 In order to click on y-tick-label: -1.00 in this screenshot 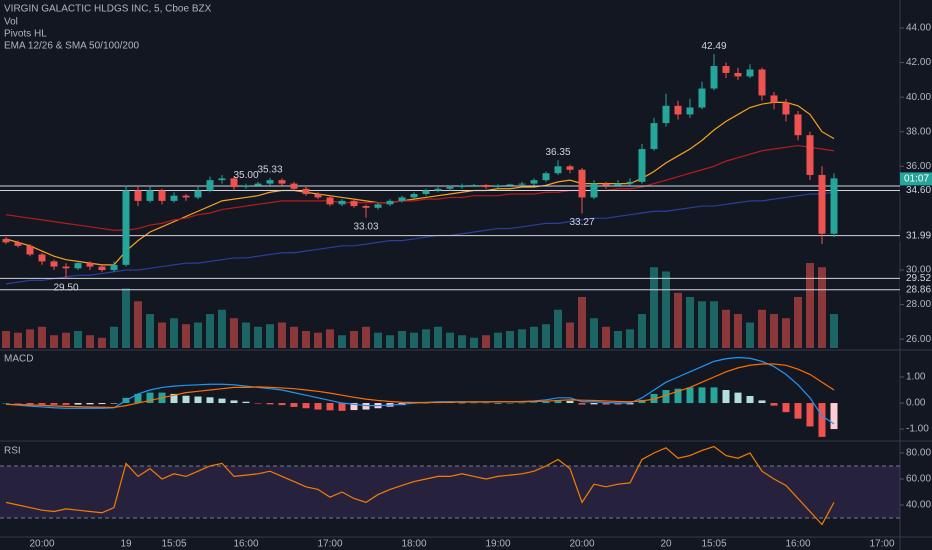, I will do `click(917, 429)`.